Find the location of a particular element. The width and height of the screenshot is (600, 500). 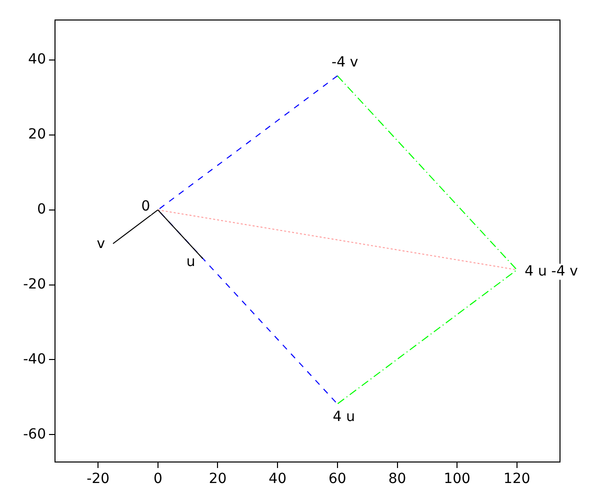

y-tick-label: -60 is located at coordinates (34, 434).